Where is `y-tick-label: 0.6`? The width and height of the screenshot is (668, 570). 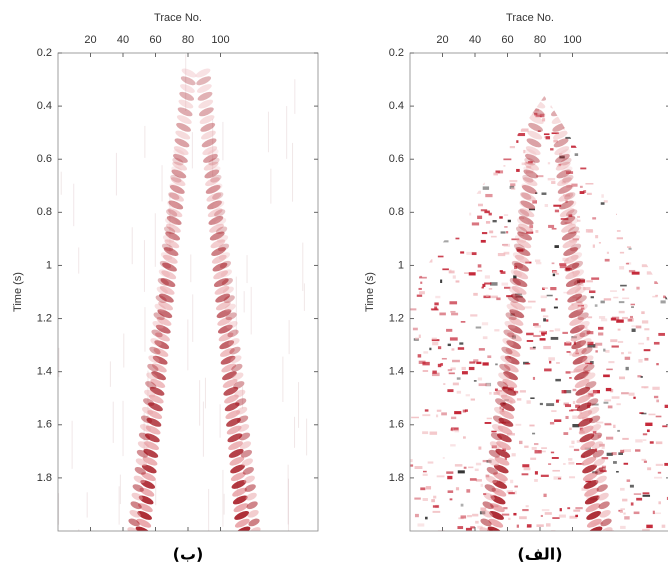
y-tick-label: 0.6 is located at coordinates (396, 159).